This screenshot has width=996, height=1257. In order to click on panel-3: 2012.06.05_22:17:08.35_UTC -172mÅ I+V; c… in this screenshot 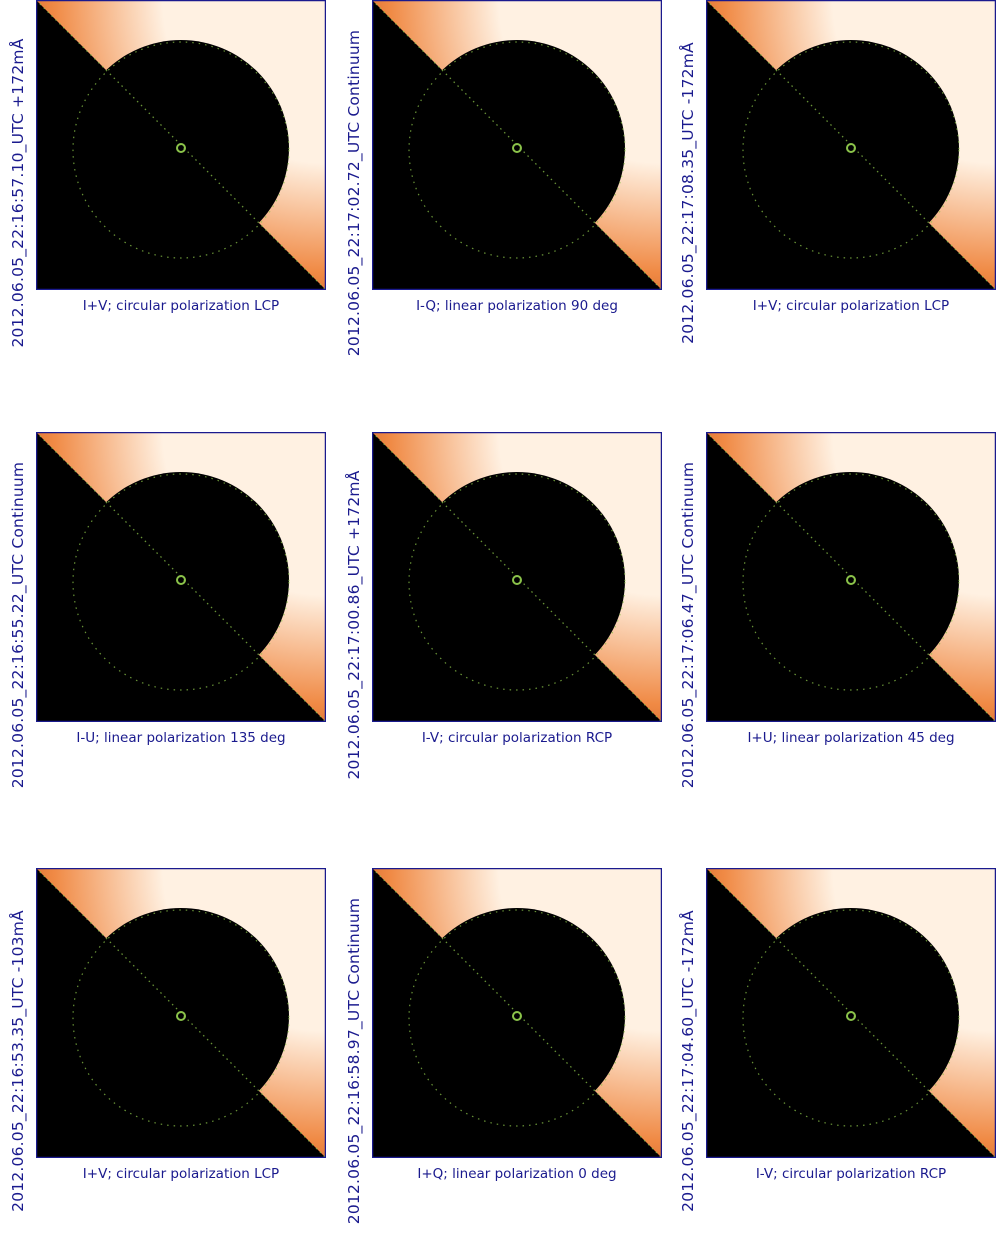, I will do `click(833, 192)`.